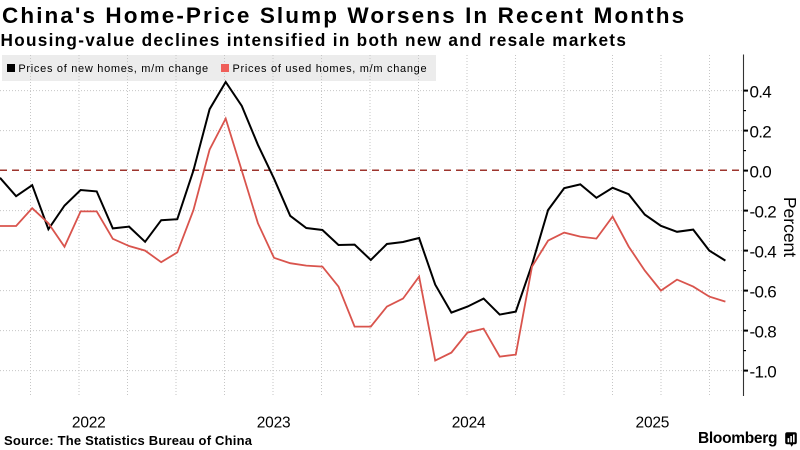  What do you see at coordinates (469, 423) in the screenshot?
I see `svg-text: 2024` at bounding box center [469, 423].